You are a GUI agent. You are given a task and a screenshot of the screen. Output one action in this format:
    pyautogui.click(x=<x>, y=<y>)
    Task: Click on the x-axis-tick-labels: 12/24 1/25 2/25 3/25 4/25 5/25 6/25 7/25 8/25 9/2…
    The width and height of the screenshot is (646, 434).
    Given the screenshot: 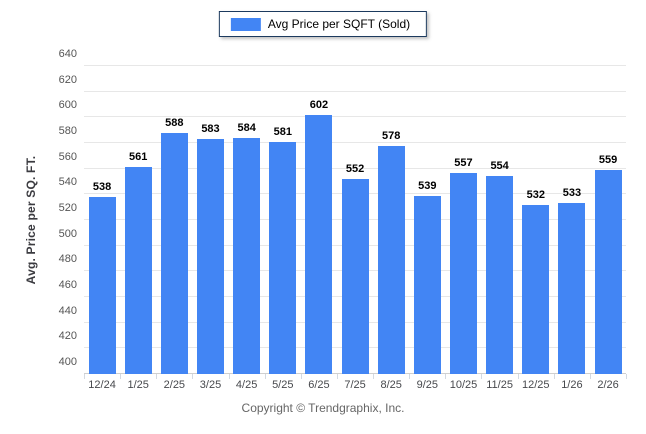 What is the action you would take?
    pyautogui.click(x=355, y=385)
    